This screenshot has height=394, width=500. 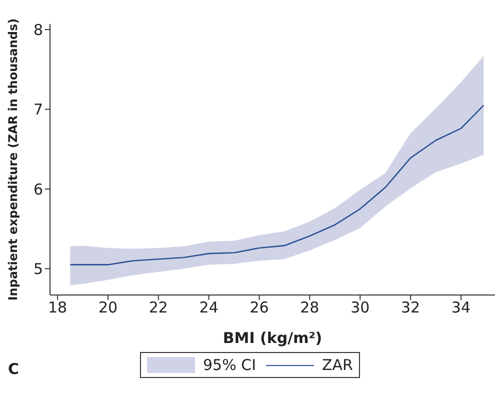 What do you see at coordinates (13, 159) in the screenshot?
I see `y-axis-title: Inpatient expenditure (ZAR in thousands)` at bounding box center [13, 159].